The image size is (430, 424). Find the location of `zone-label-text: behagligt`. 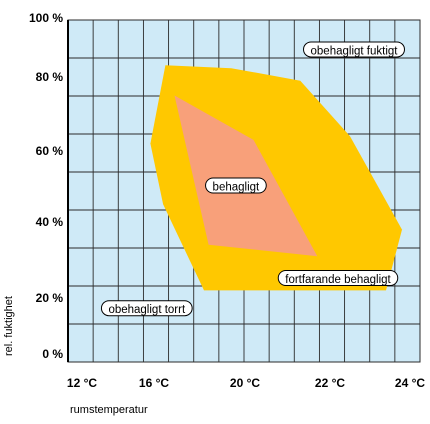

zone-label-text: behagligt is located at coordinates (236, 188).